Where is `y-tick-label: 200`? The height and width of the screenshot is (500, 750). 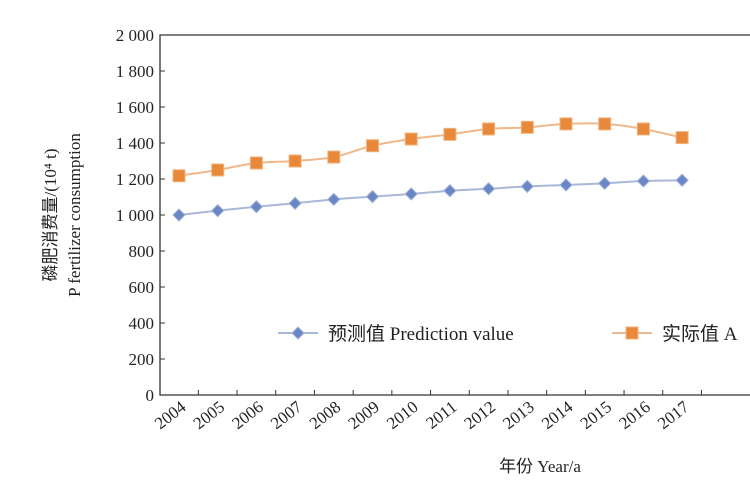
y-tick-label: 200 is located at coordinates (142, 359).